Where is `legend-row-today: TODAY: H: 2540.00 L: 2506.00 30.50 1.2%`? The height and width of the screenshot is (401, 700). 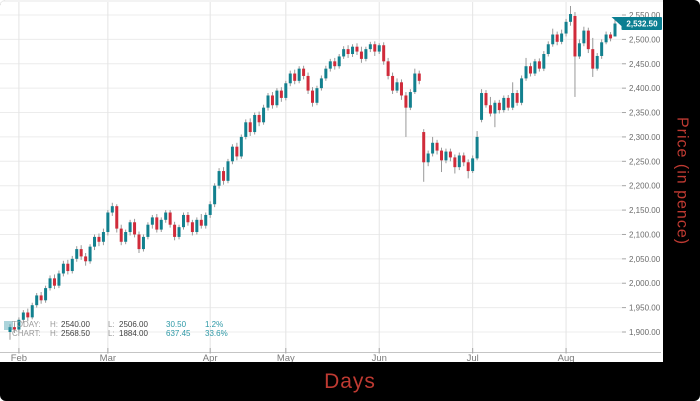 legend-row-today: TODAY: H: 2540.00 L: 2506.00 30.50 1.2% is located at coordinates (124, 324).